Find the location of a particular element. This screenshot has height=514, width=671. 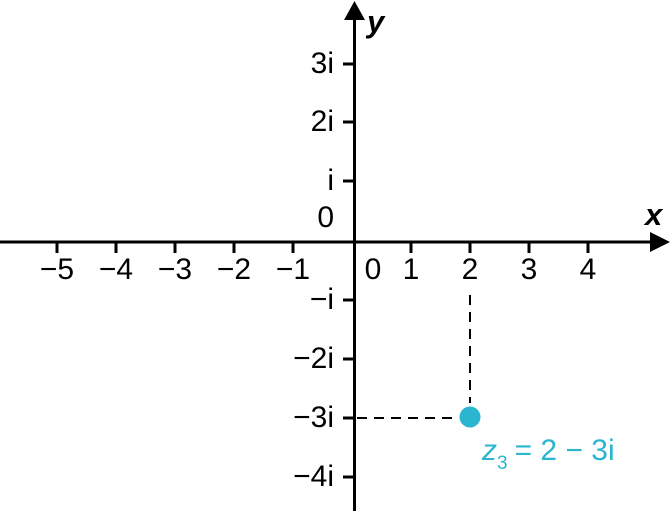

x-axis-title: x is located at coordinates (654, 214).